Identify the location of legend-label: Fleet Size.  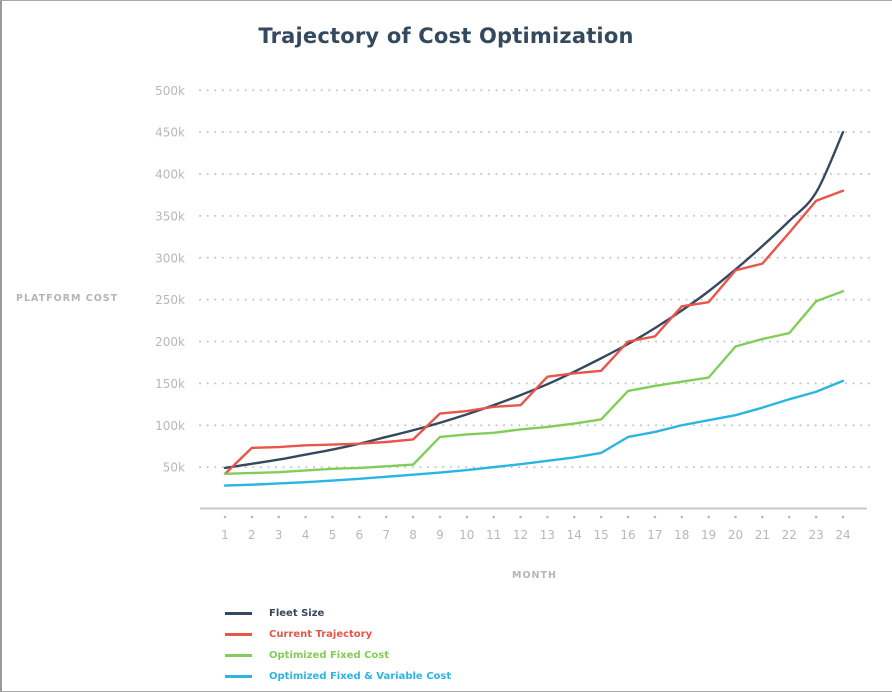
(297, 613).